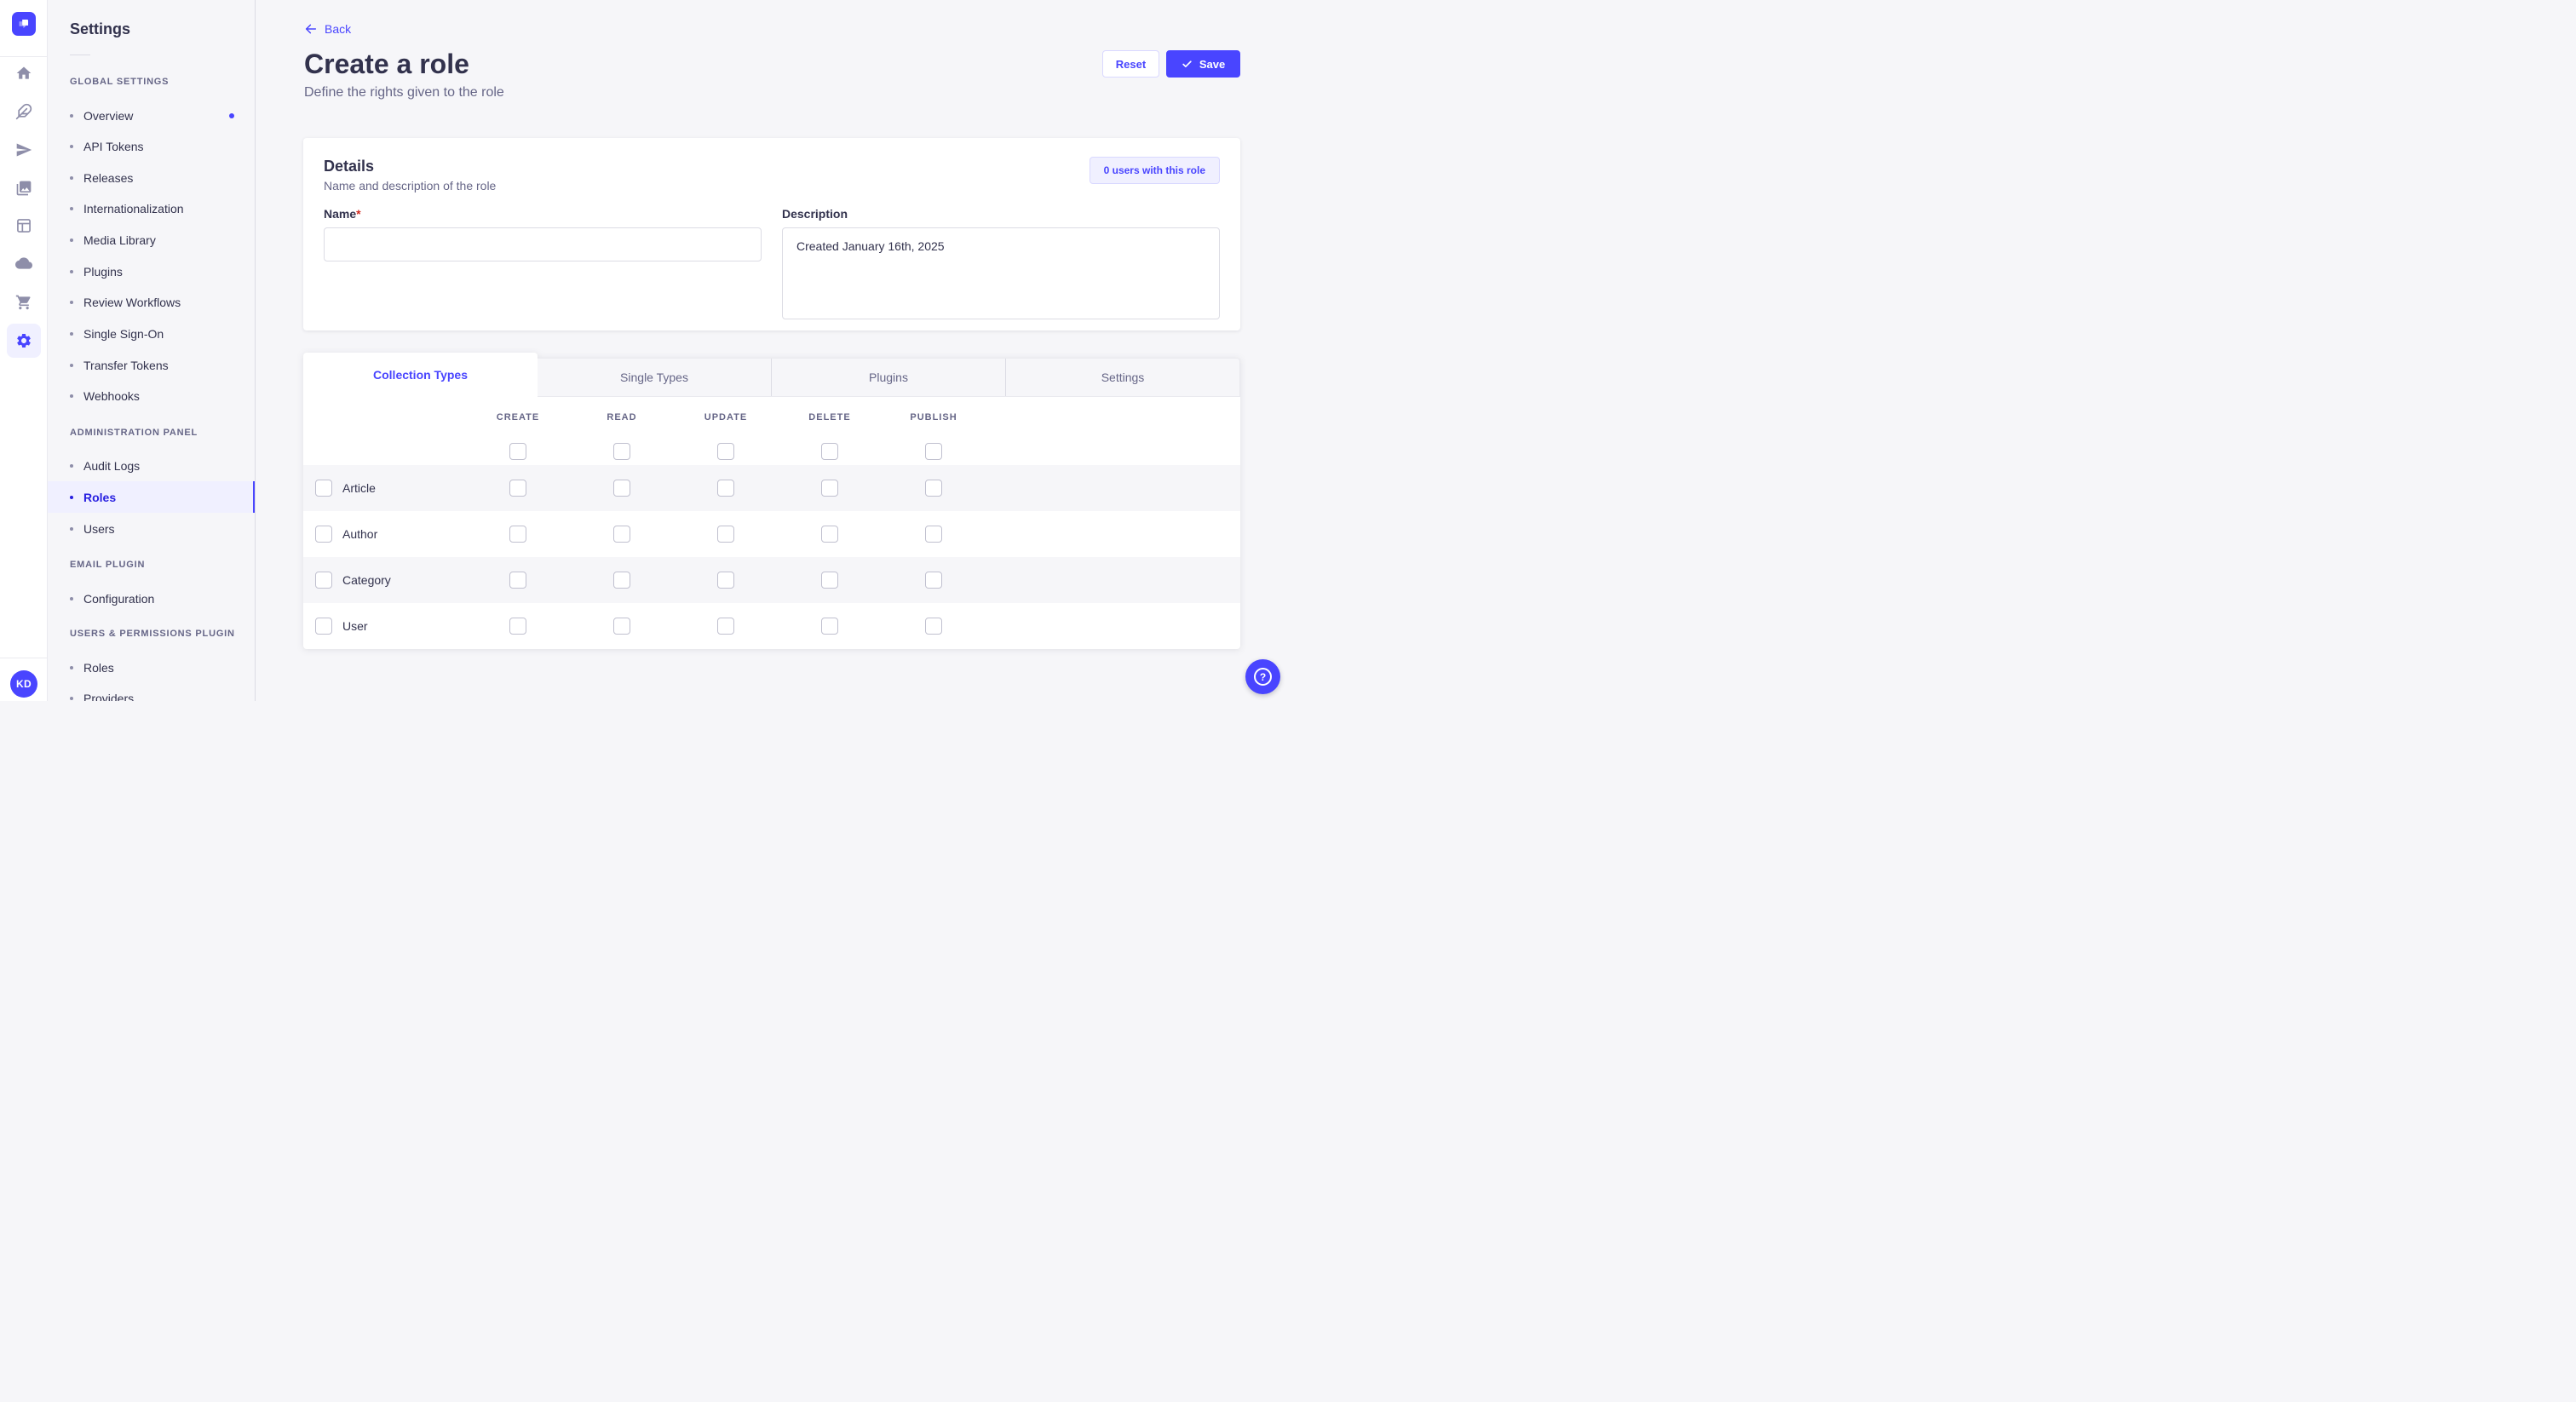 Image resolution: width=2576 pixels, height=1402 pixels. Describe the element at coordinates (24, 73) in the screenshot. I see `home-icon` at that location.